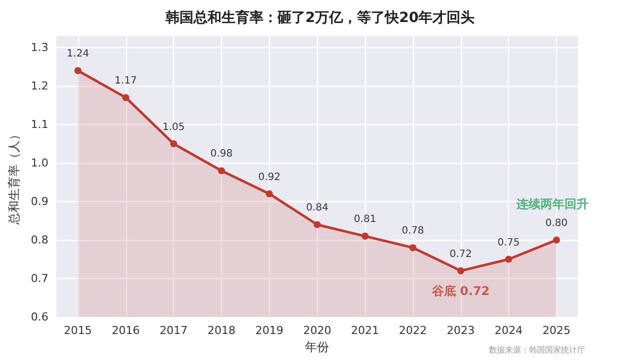 This screenshot has height=361, width=640. What do you see at coordinates (125, 81) in the screenshot?
I see `data-label: 1.17` at bounding box center [125, 81].